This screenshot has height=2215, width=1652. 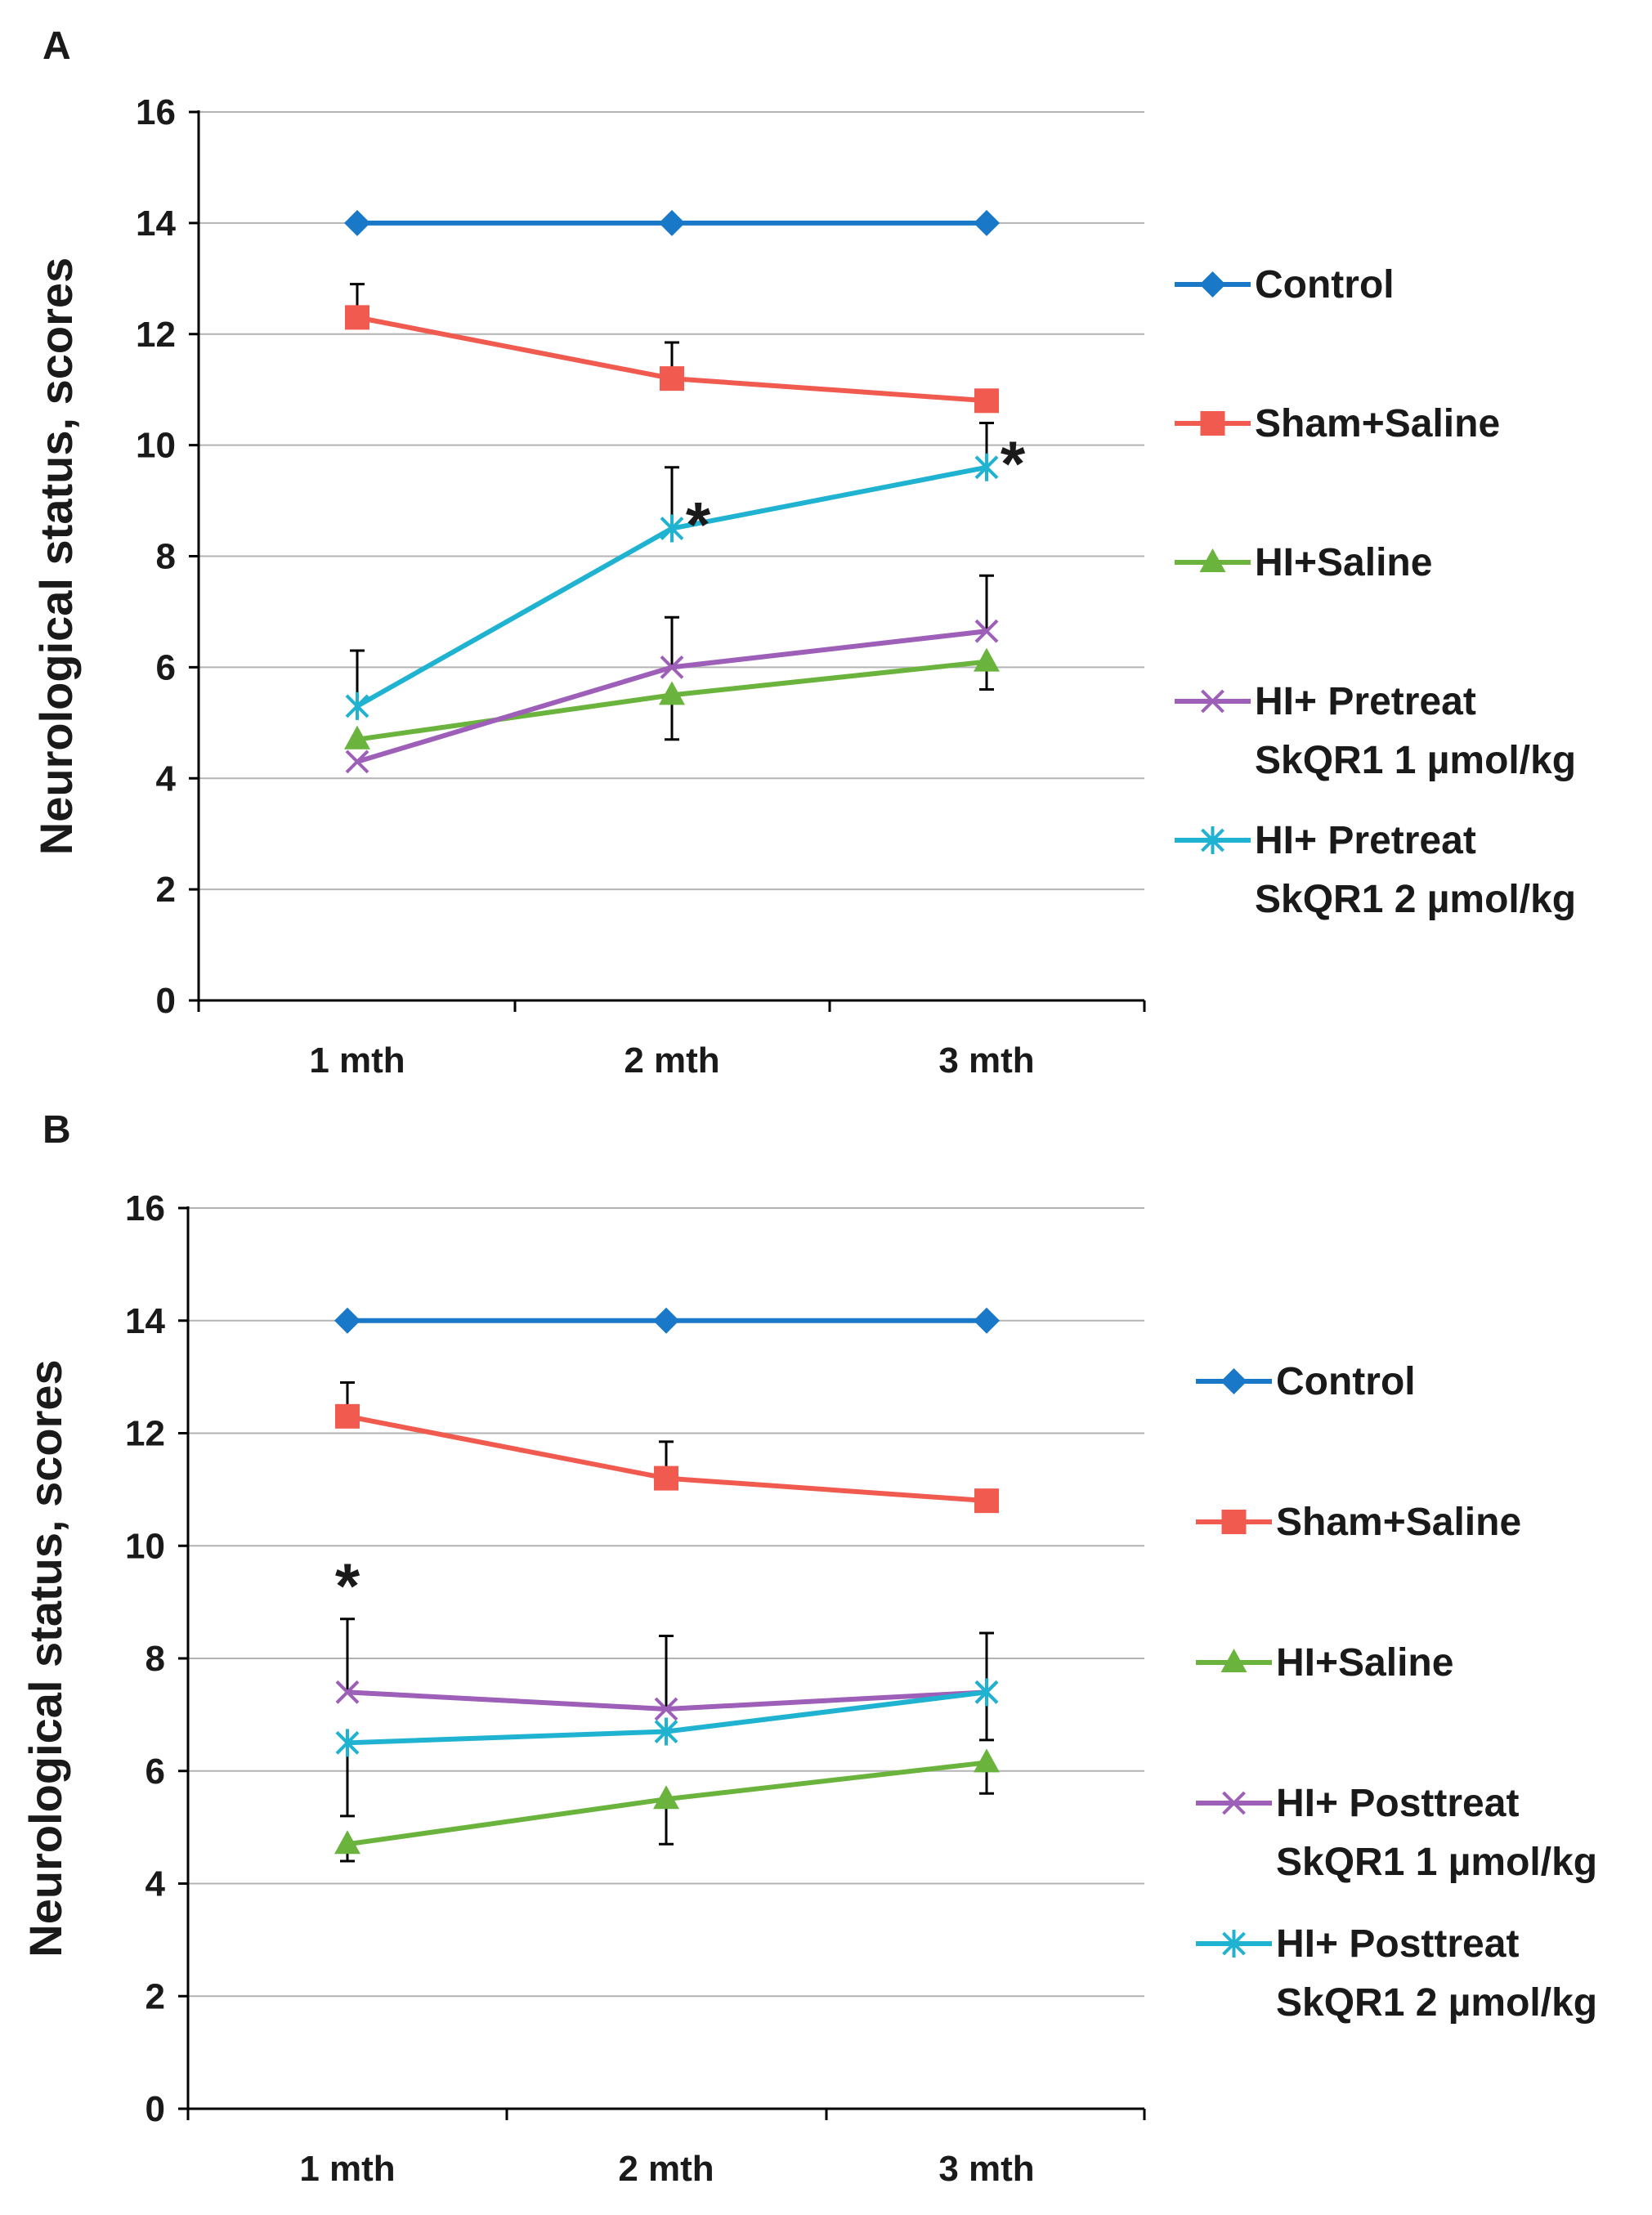 What do you see at coordinates (1396, 1974) in the screenshot?
I see `legend-item: HI+ Posttreat SkQR1 2 µmol/kg` at bounding box center [1396, 1974].